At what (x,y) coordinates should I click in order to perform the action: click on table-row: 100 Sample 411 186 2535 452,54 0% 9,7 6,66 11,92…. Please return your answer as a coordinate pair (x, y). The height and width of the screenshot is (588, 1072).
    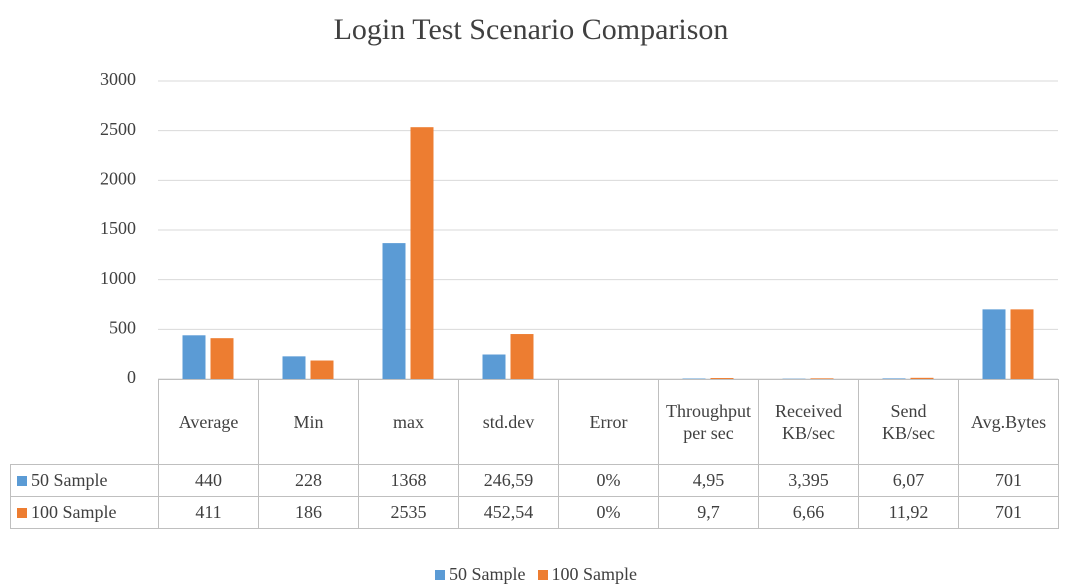
    Looking at the image, I should click on (534, 512).